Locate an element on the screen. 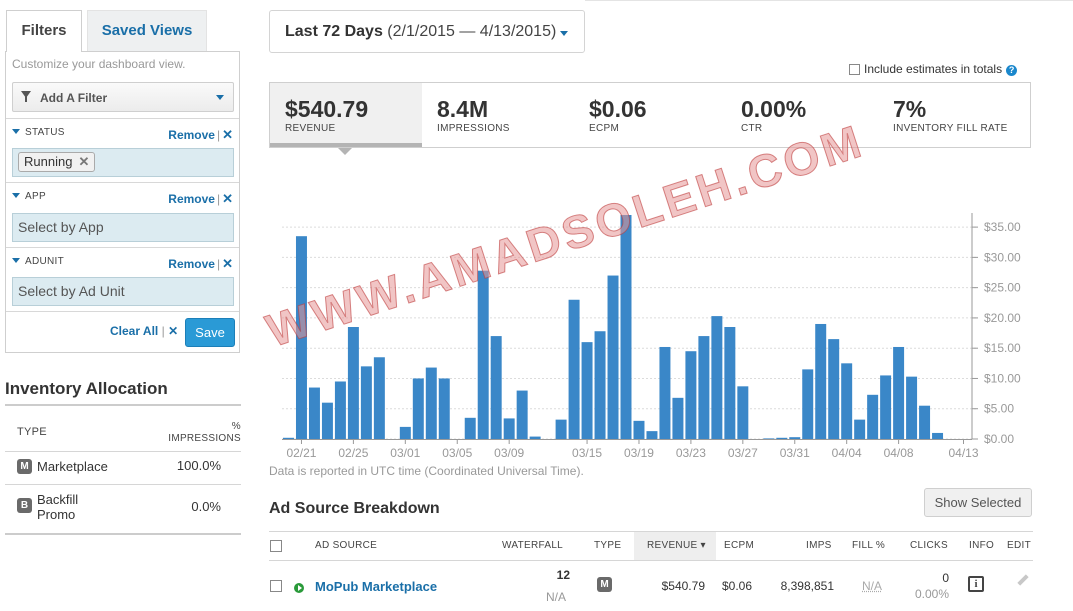  chevron-down-icon is located at coordinates (220, 97).